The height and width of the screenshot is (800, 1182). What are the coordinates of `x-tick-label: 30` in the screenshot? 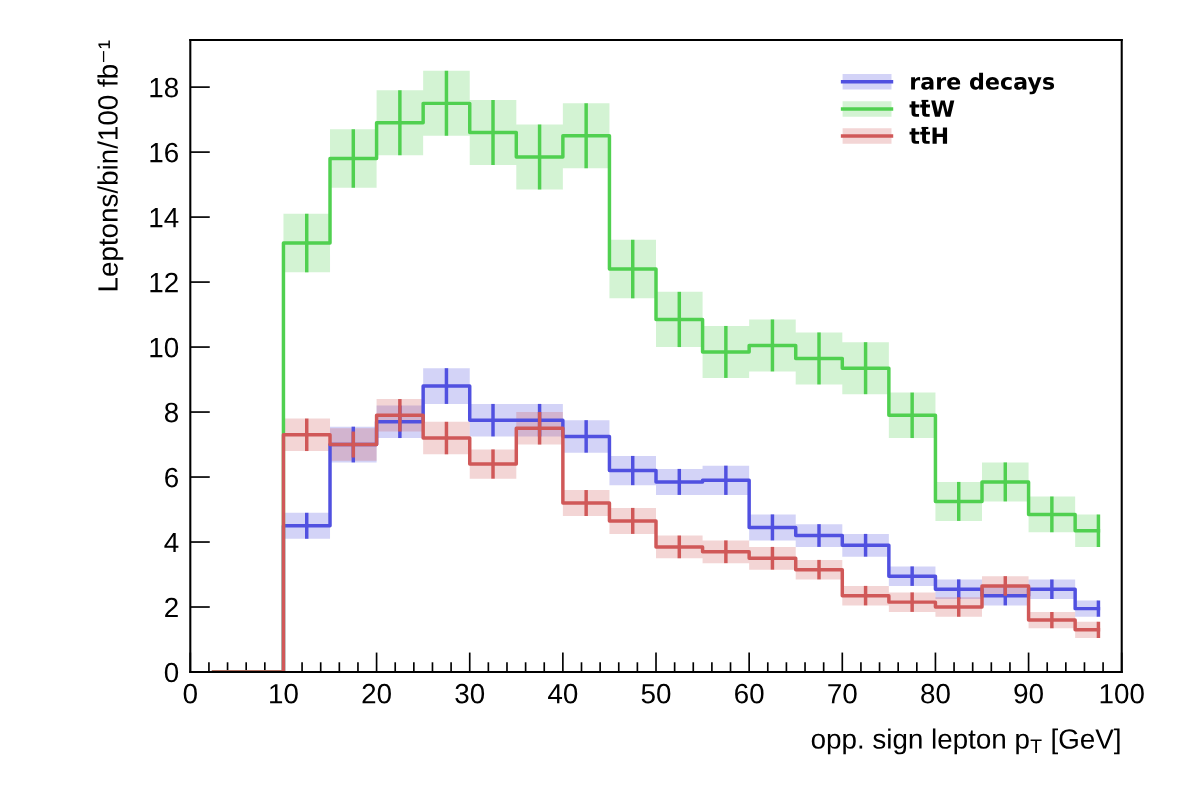 It's located at (470, 693).